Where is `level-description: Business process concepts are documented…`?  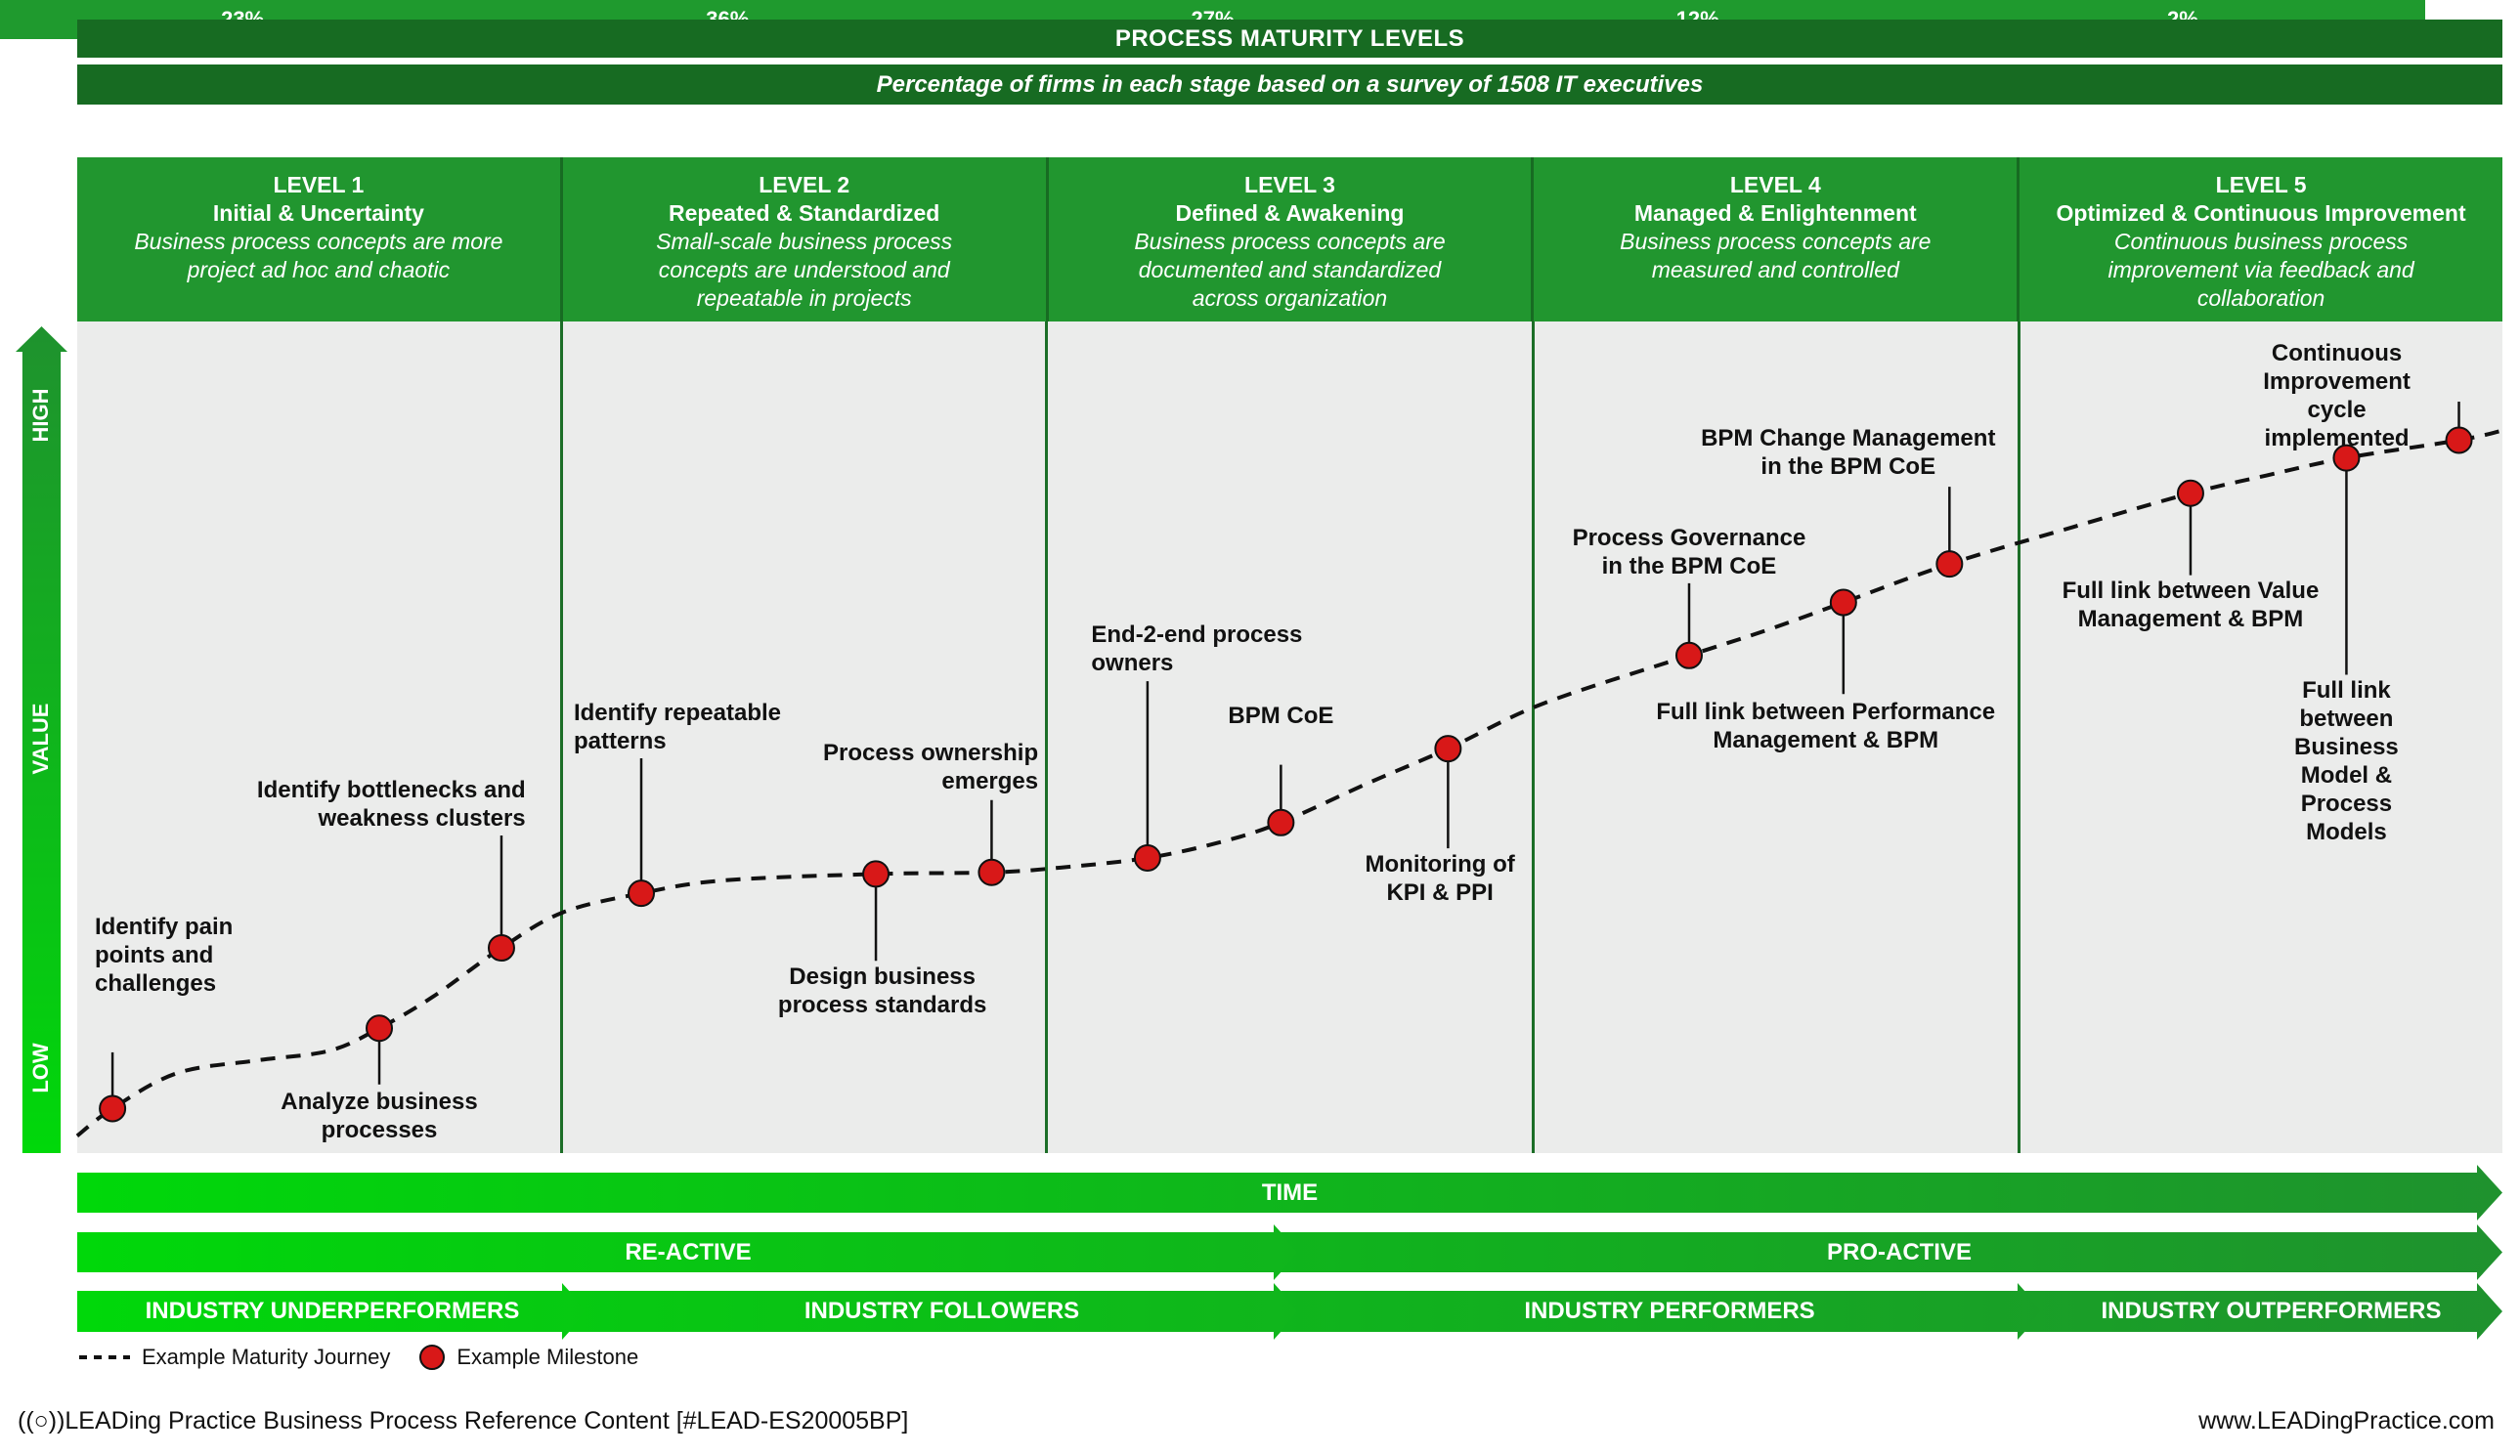
level-description: Business process concepts are documented… is located at coordinates (1290, 270).